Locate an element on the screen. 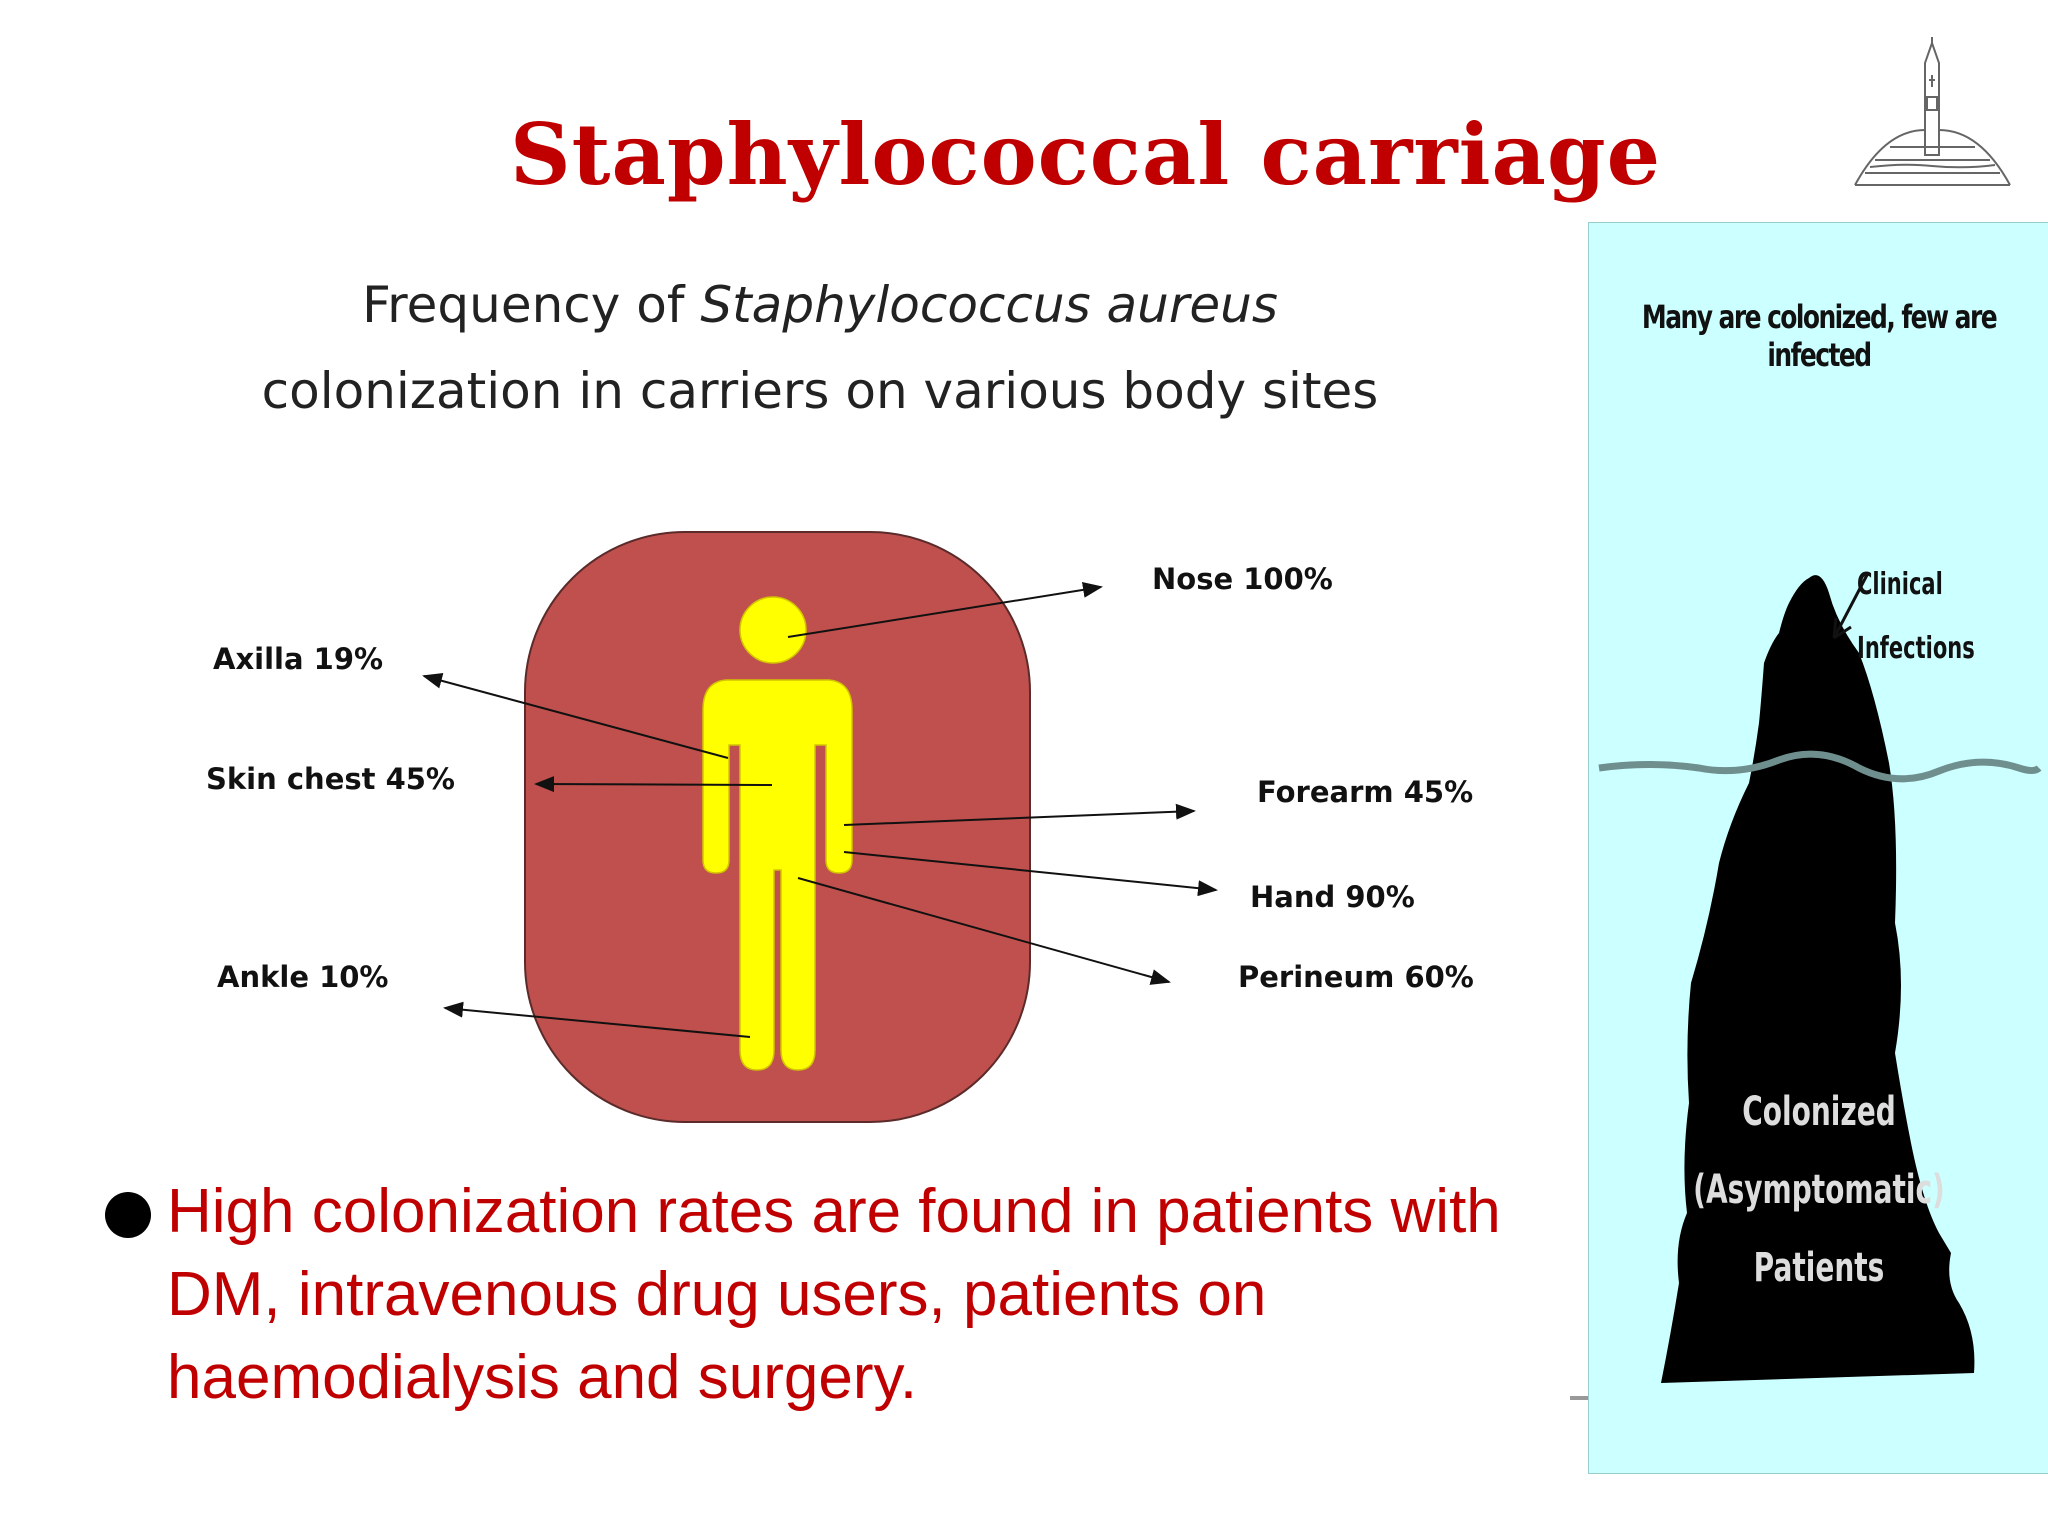 This screenshot has width=2048, height=1536. figure-title-line1: Frequency of Staphylococcus aureus is located at coordinates (820, 305).